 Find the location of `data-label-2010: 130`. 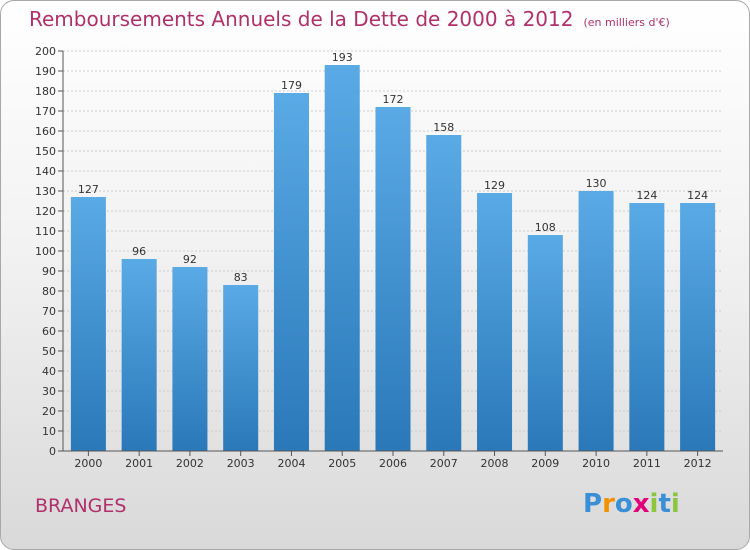

data-label-2010: 130 is located at coordinates (596, 183).